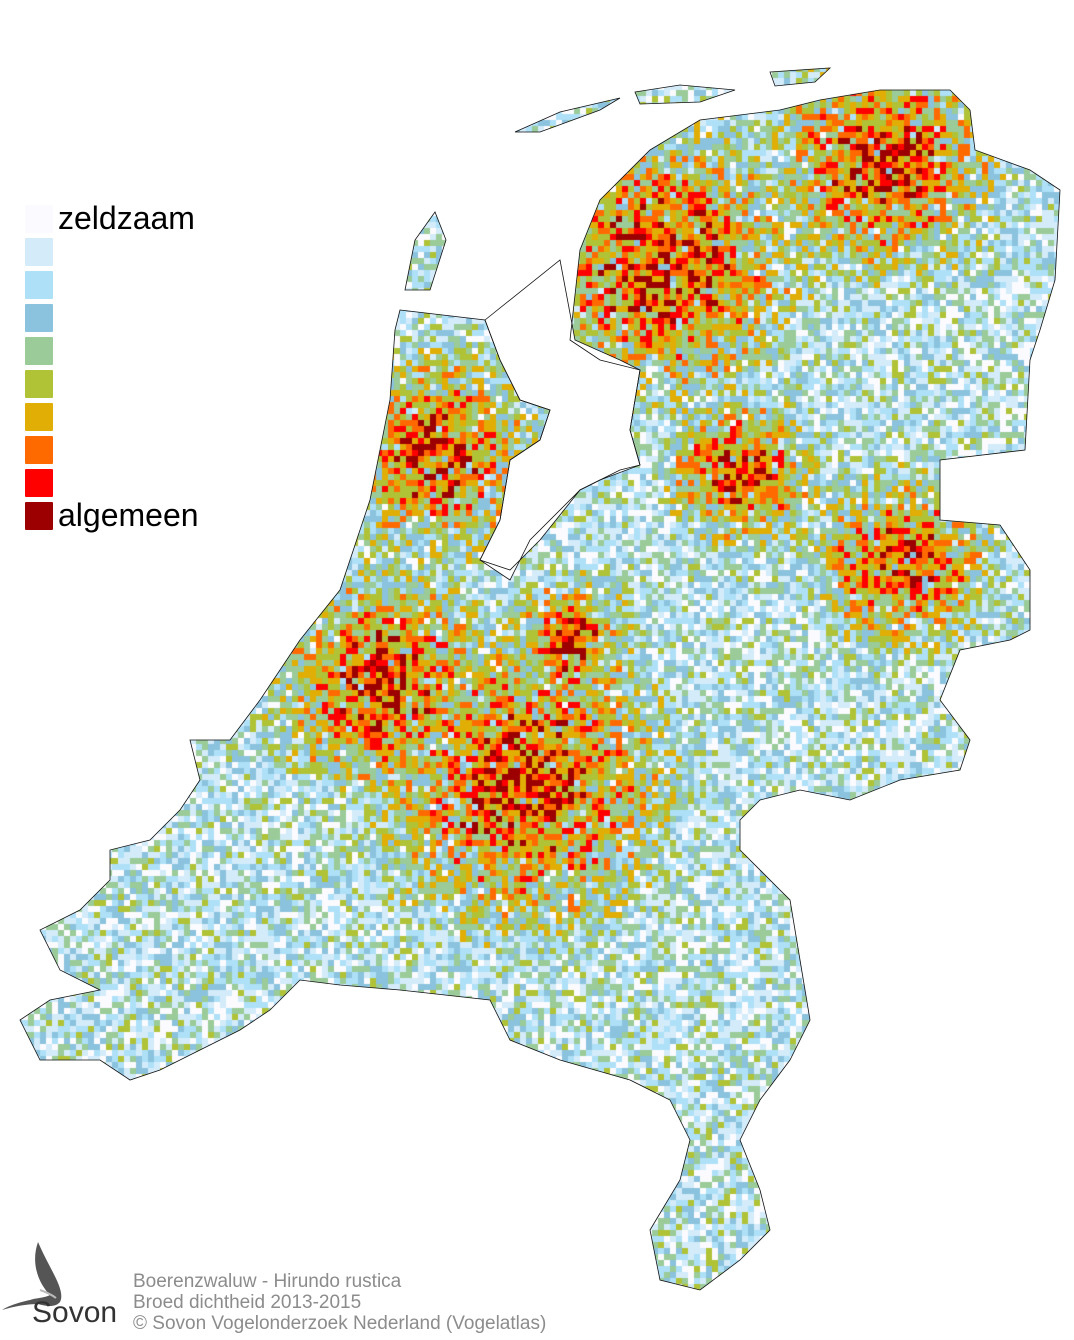 This screenshot has height=1340, width=1074. Describe the element at coordinates (247, 1302) in the screenshot. I see `map-subtitle: Broed dichtheid 2013-2015` at that location.